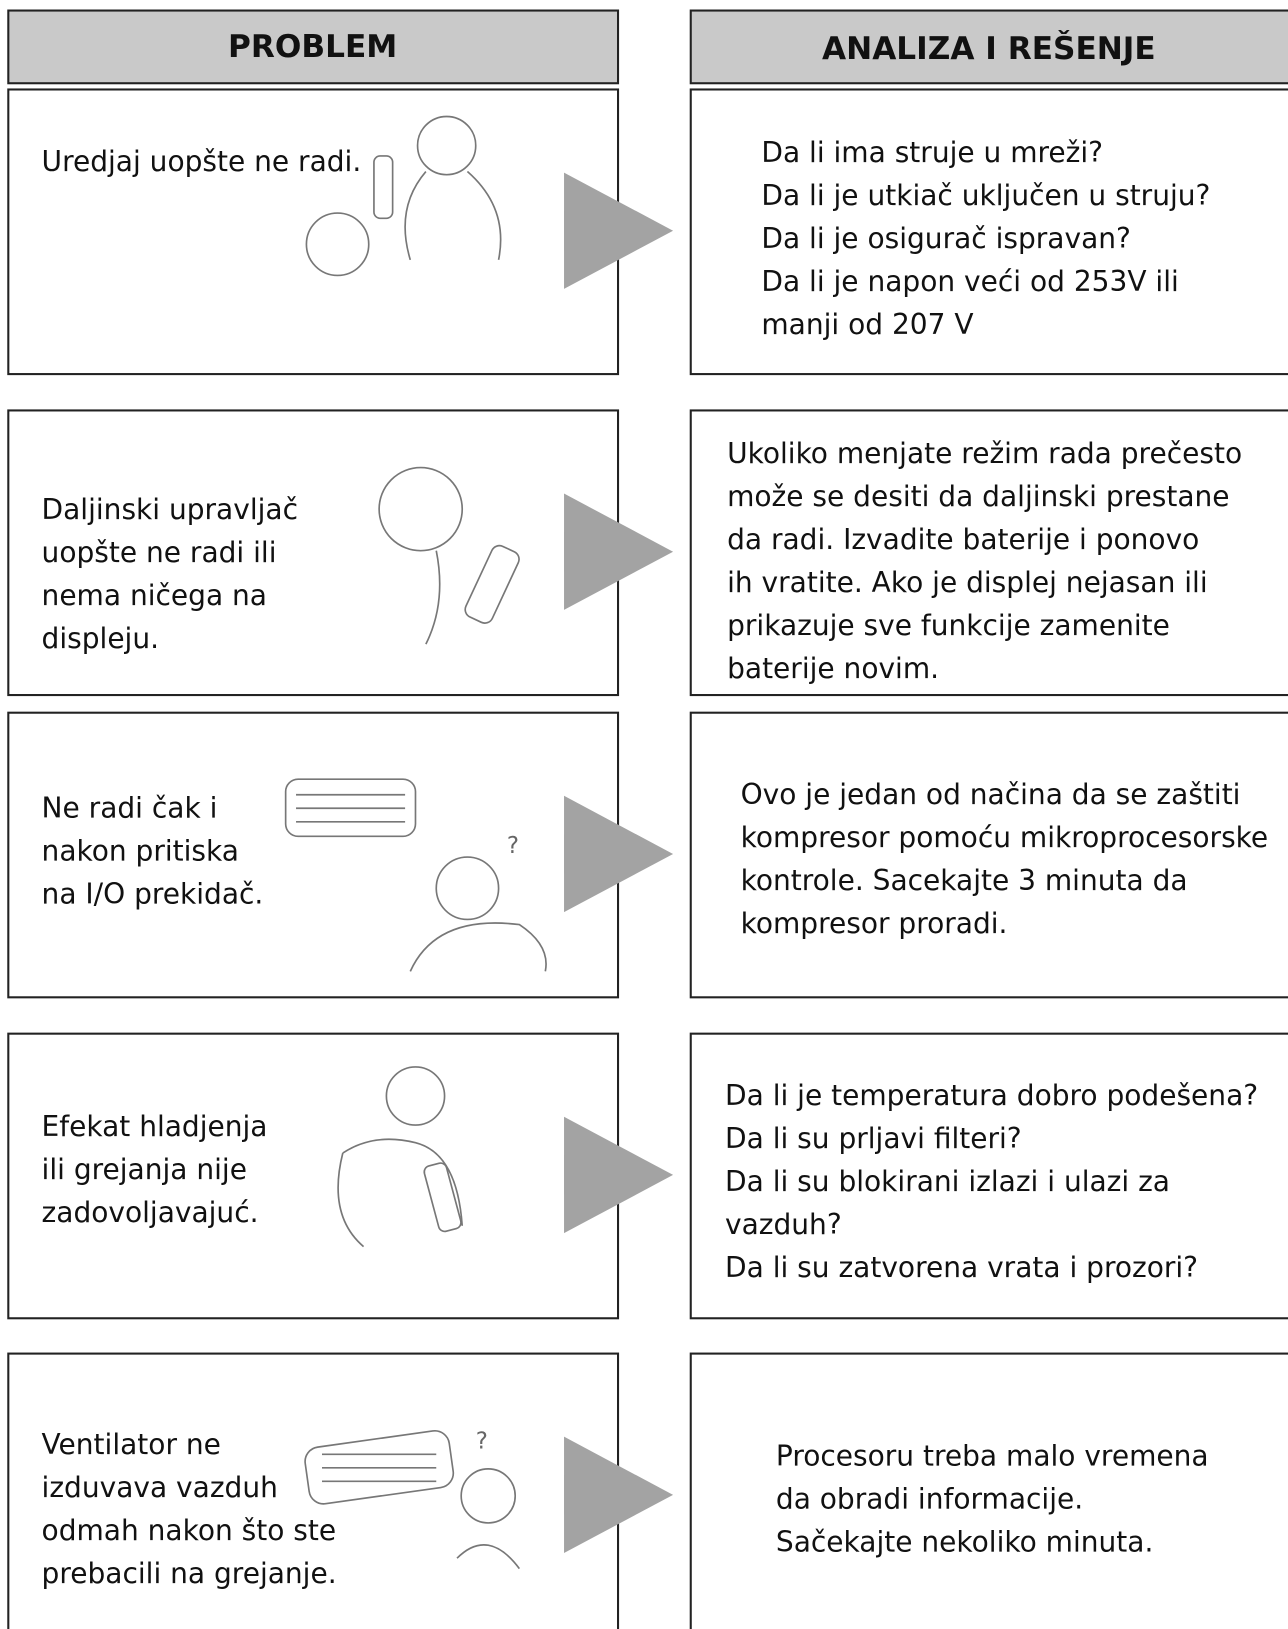 Image resolution: width=1288 pixels, height=1629 pixels. I want to click on solution-line: može se desiti da daljinski prestane, so click(978, 496).